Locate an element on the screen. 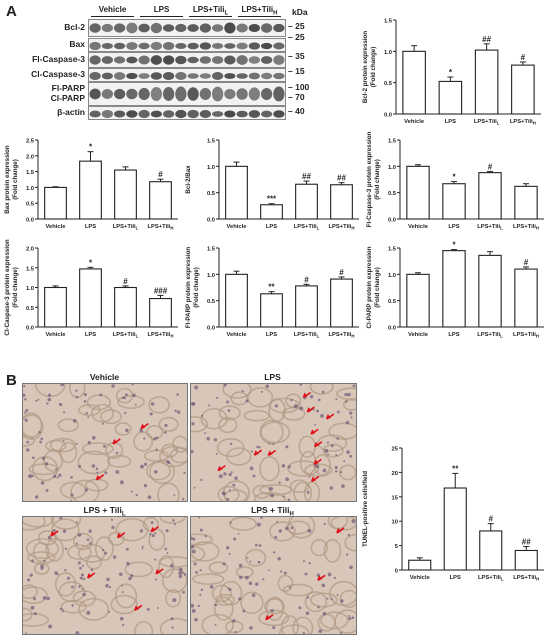 The width and height of the screenshot is (550, 640). chart-xtick-label-sub: H is located at coordinates (352, 228).